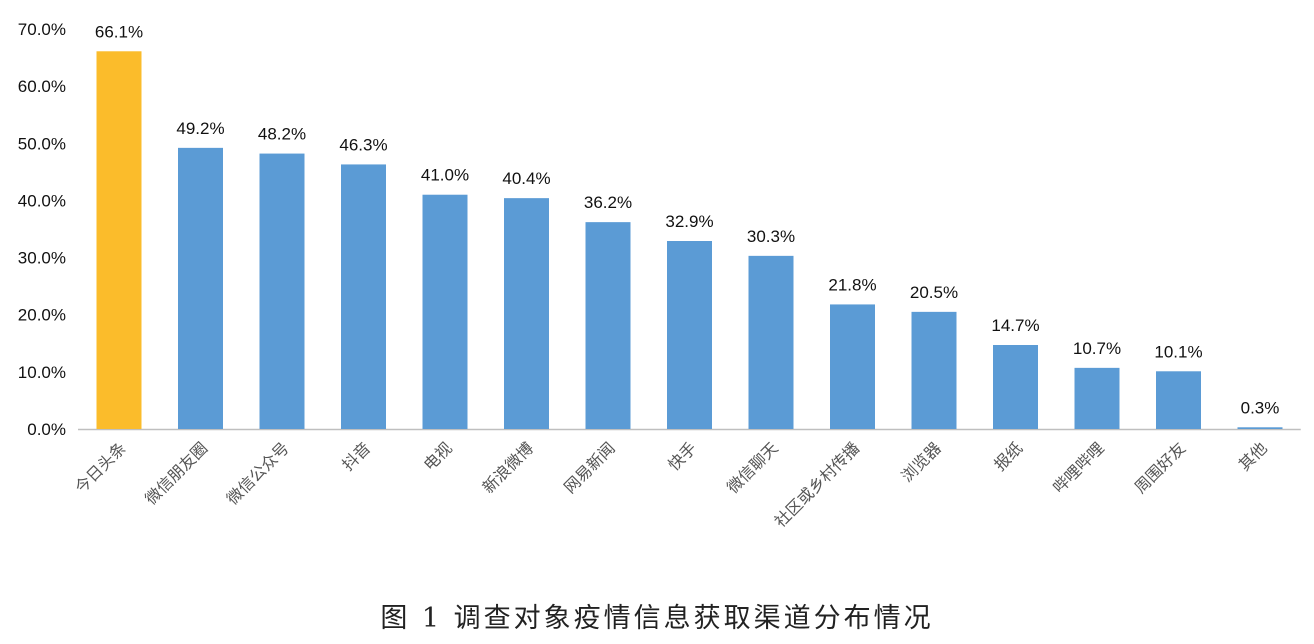 The image size is (1314, 644). Describe the element at coordinates (42, 372) in the screenshot. I see `y-tick-label: 10.0%` at that location.